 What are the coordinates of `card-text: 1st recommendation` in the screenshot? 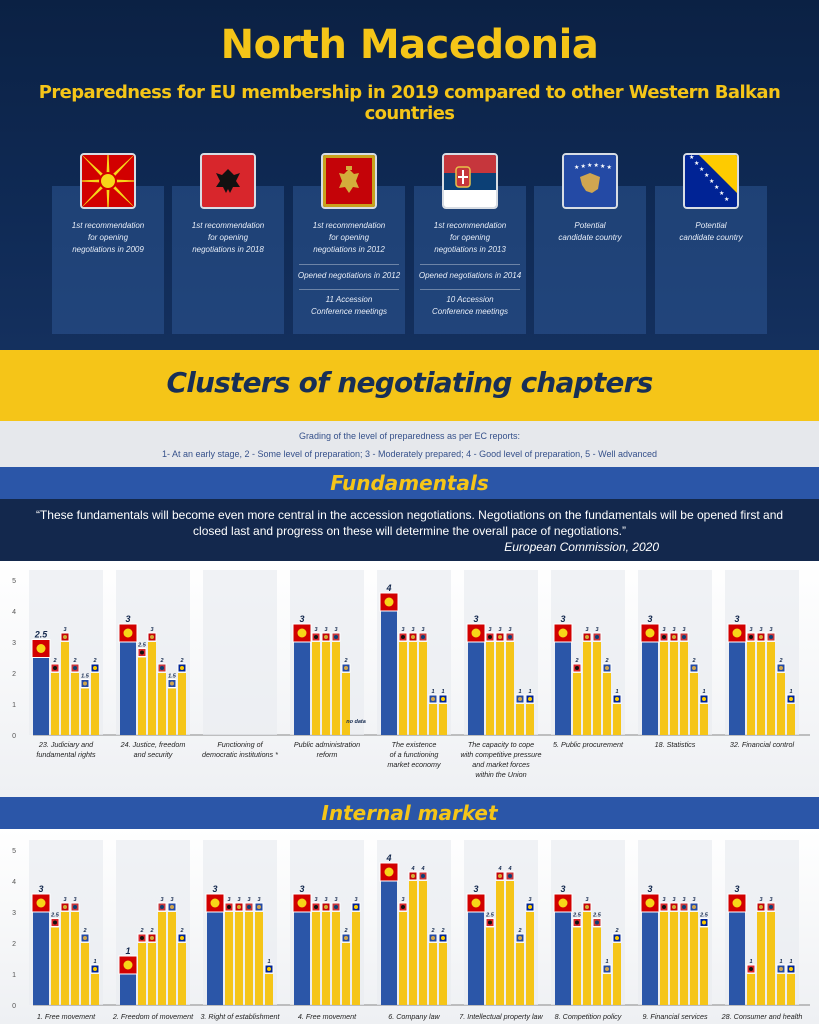 It's located at (108, 225).